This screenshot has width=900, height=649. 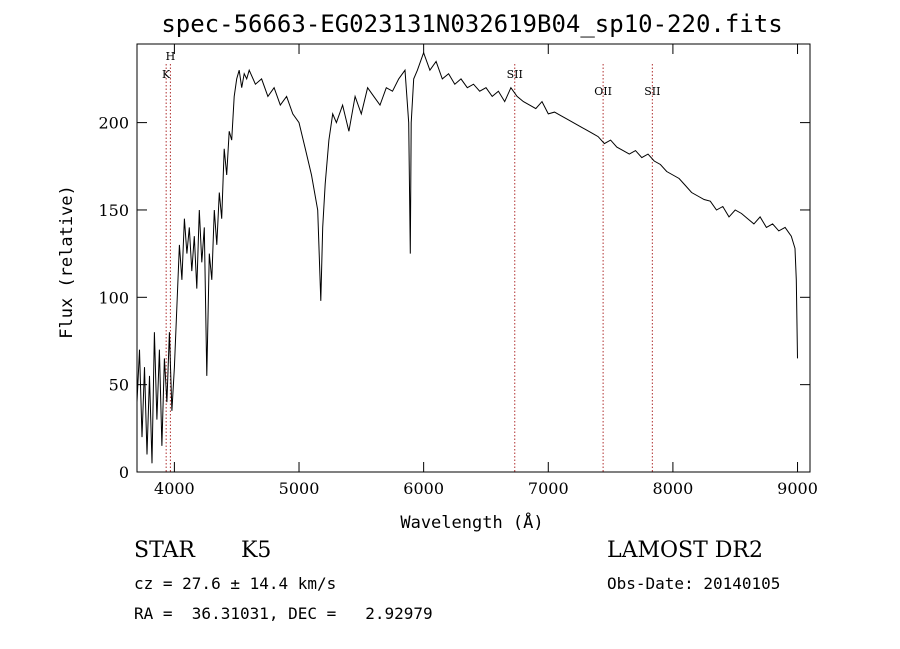 I want to click on x-tick-label: 7000, so click(x=548, y=488).